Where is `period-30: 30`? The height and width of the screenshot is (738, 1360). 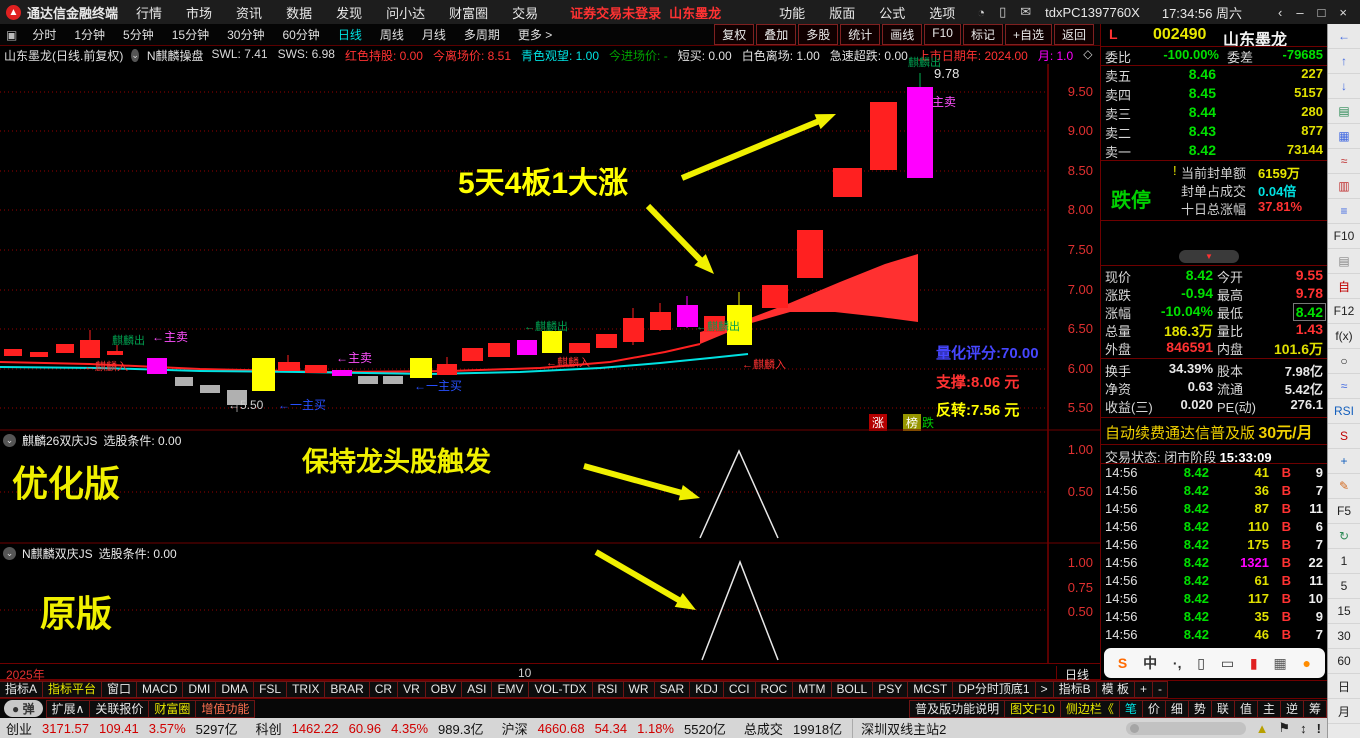
period-30: 30 is located at coordinates (1344, 636).